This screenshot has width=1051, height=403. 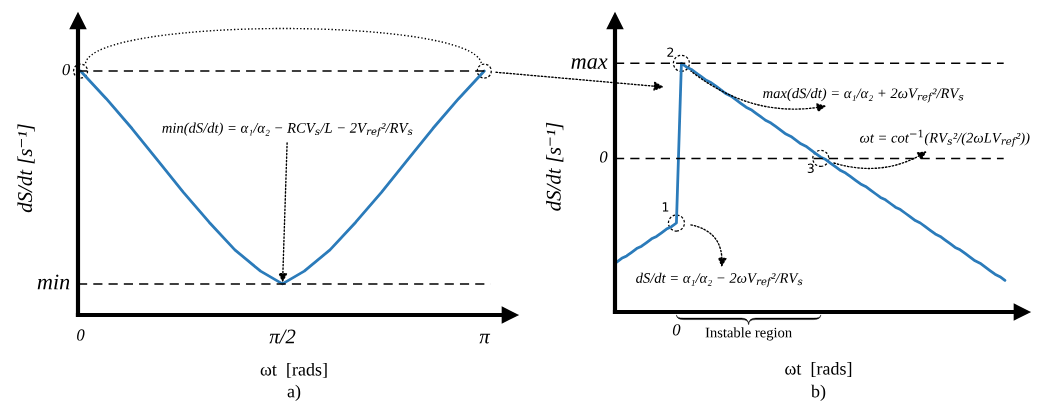 What do you see at coordinates (818, 393) in the screenshot?
I see `text: b)` at bounding box center [818, 393].